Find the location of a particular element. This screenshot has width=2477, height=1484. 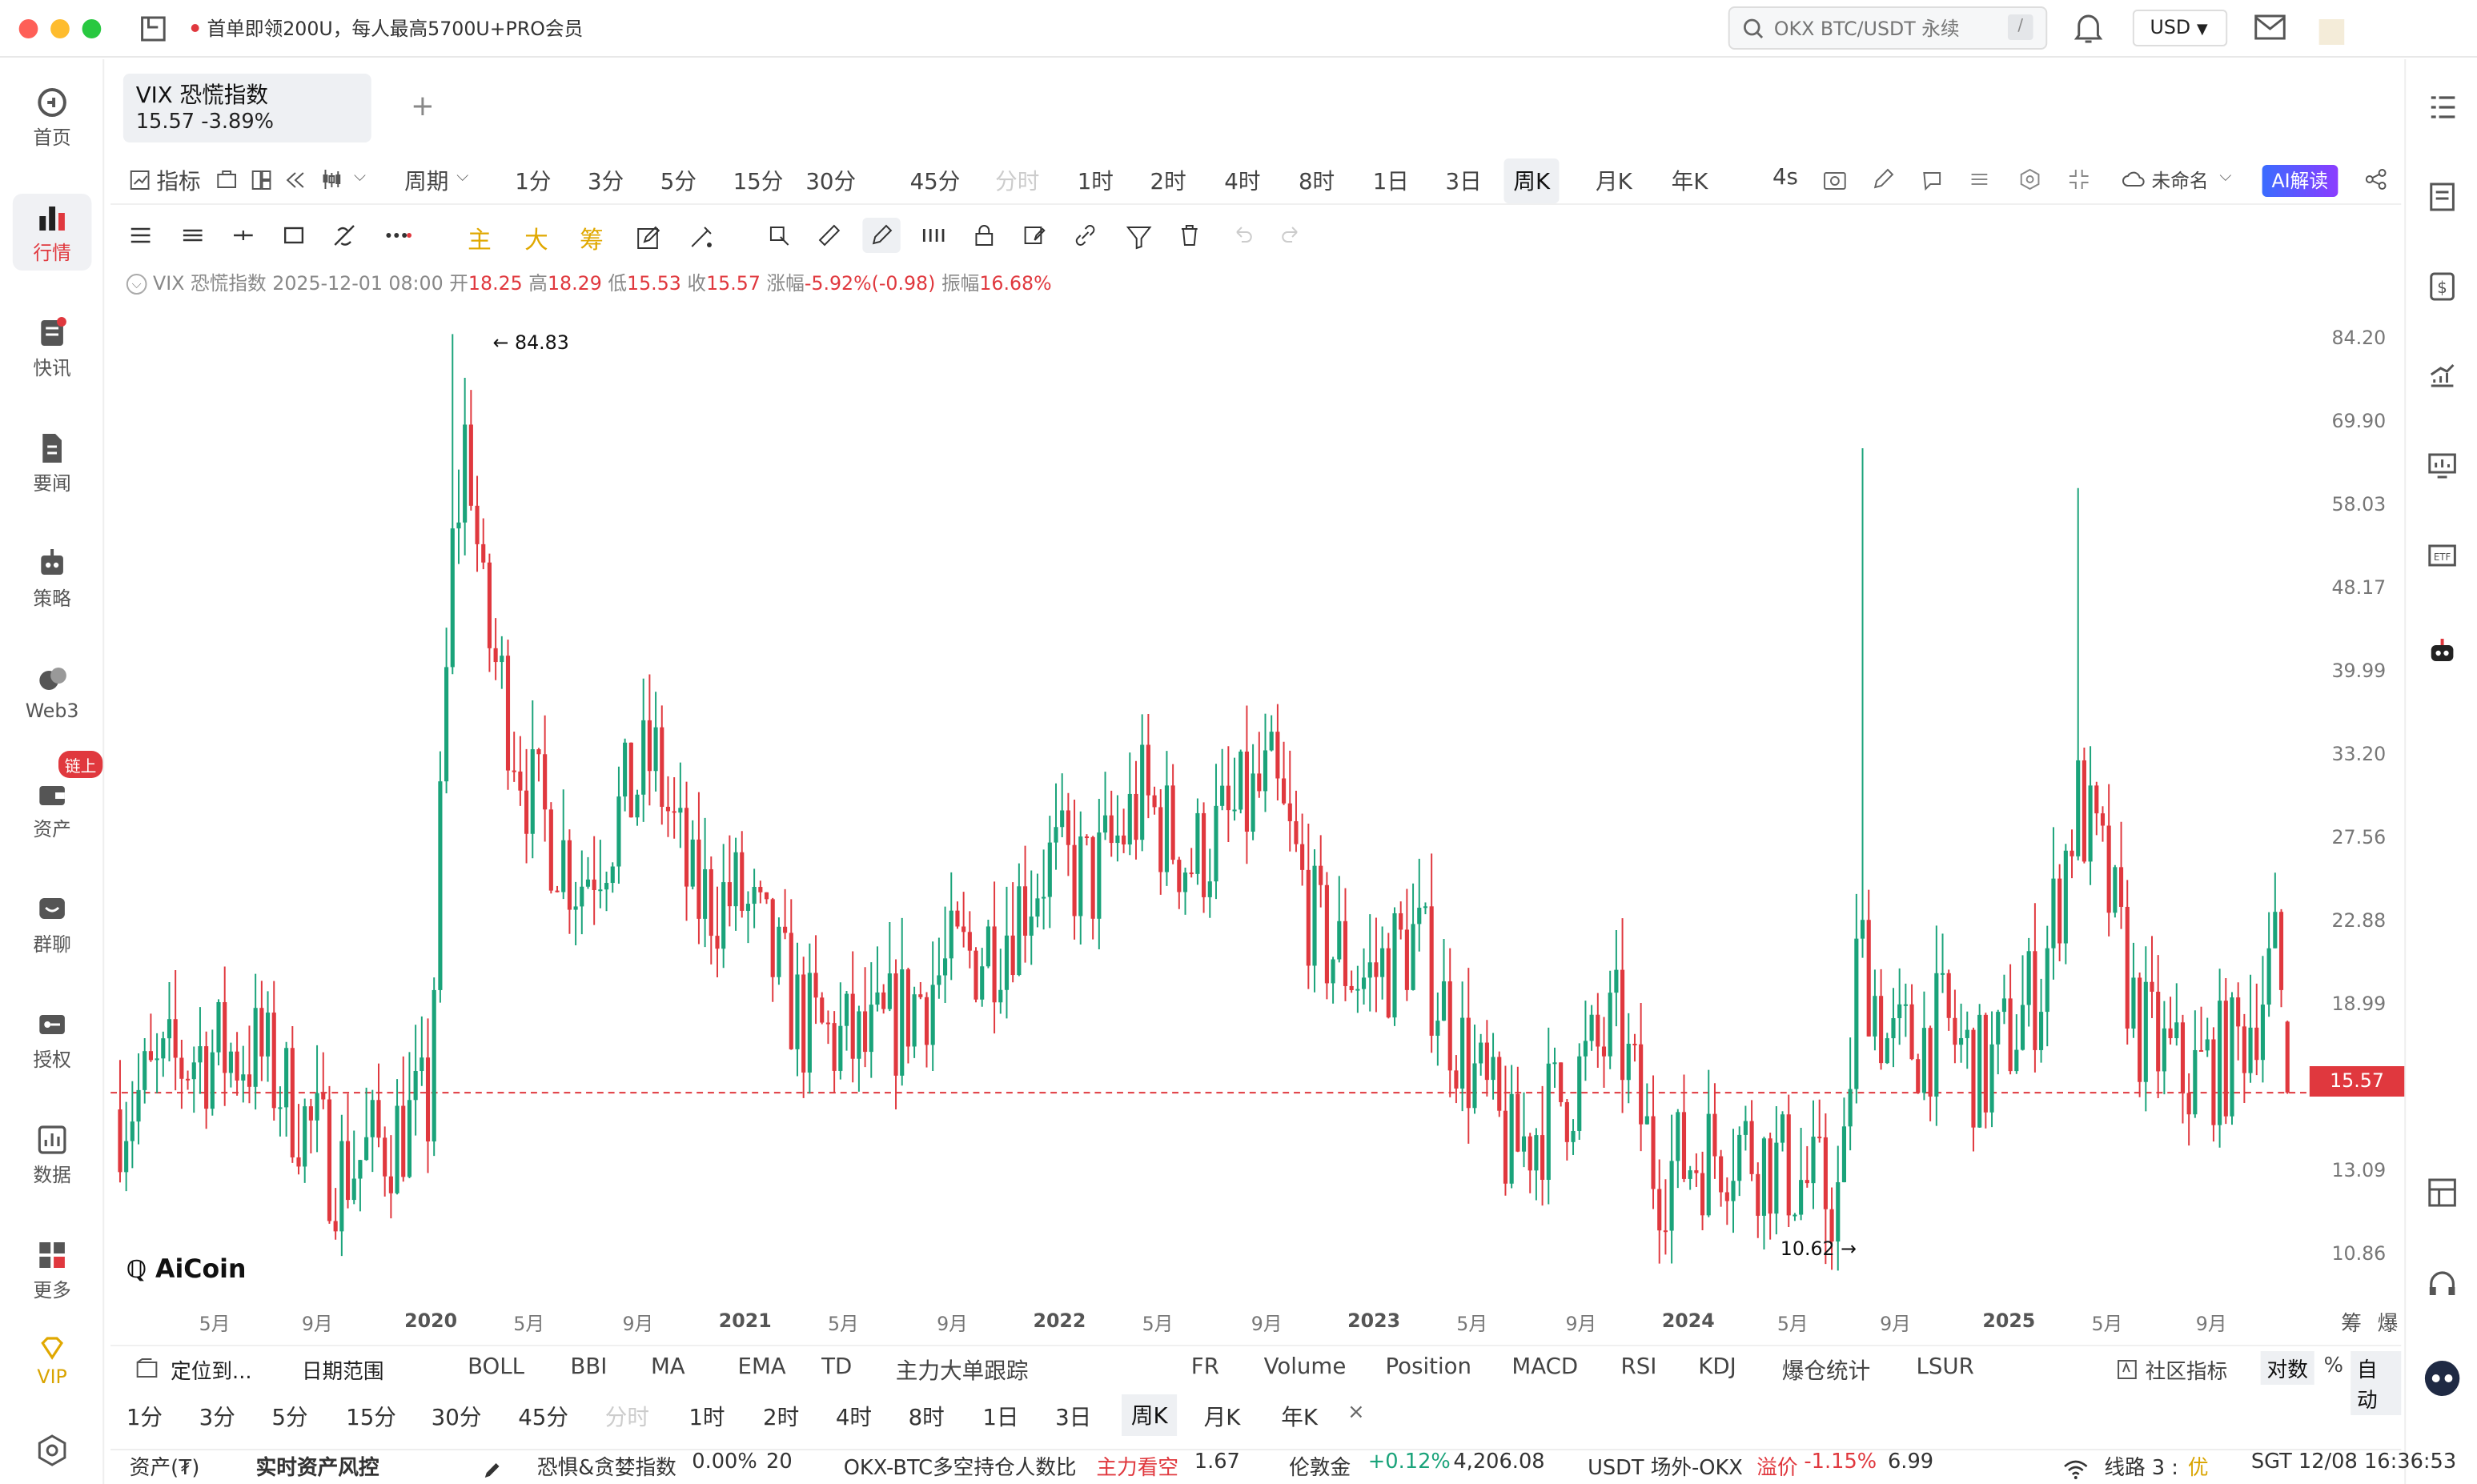

quick-period-9: 4时 is located at coordinates (854, 1418).